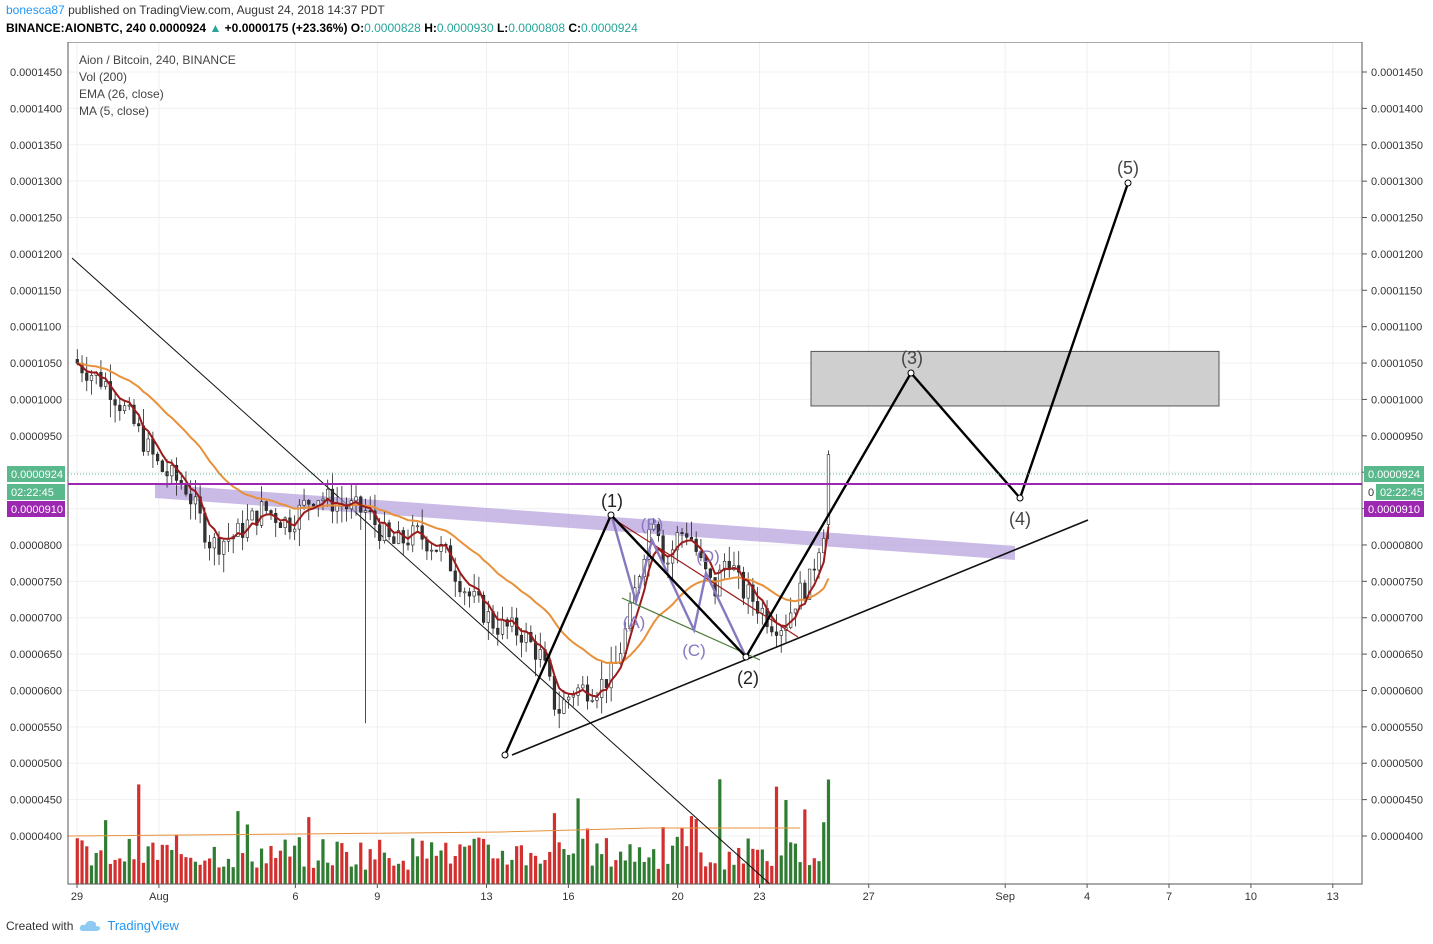  Describe the element at coordinates (677, 897) in the screenshot. I see `x-tick-label: 20` at that location.